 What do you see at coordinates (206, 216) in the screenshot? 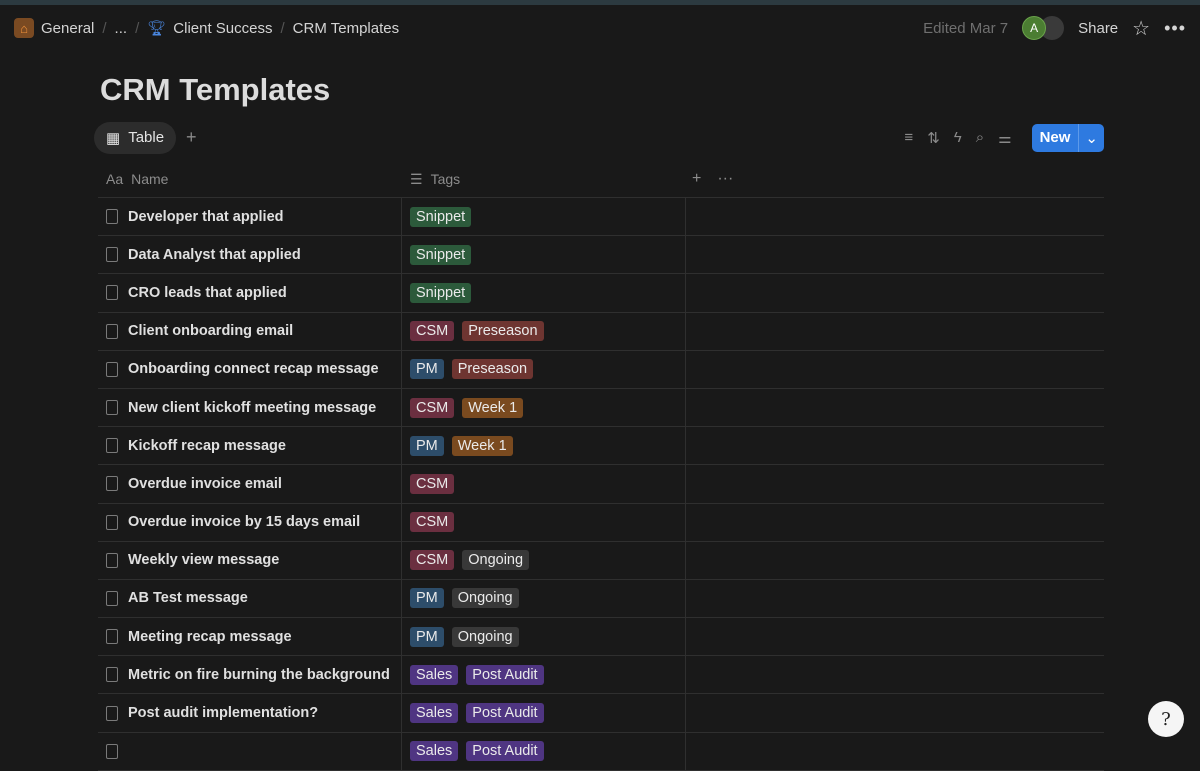
I see `row-name: Developer that applied` at bounding box center [206, 216].